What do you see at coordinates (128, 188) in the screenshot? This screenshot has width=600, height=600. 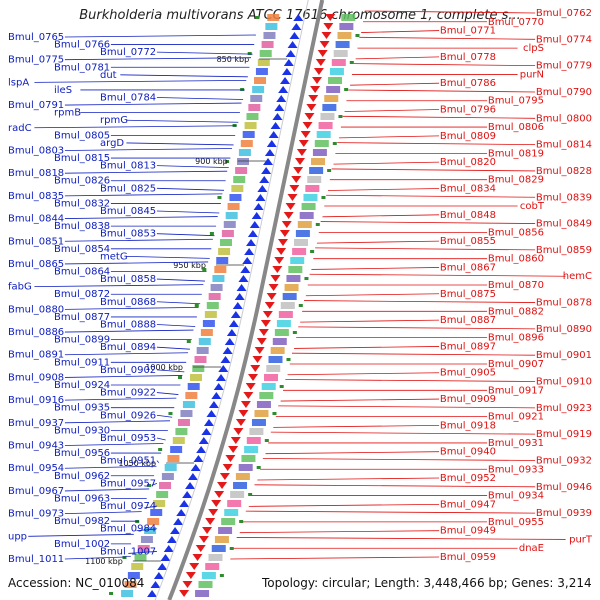 I see `gene-label: Bmul_0825` at bounding box center [128, 188].